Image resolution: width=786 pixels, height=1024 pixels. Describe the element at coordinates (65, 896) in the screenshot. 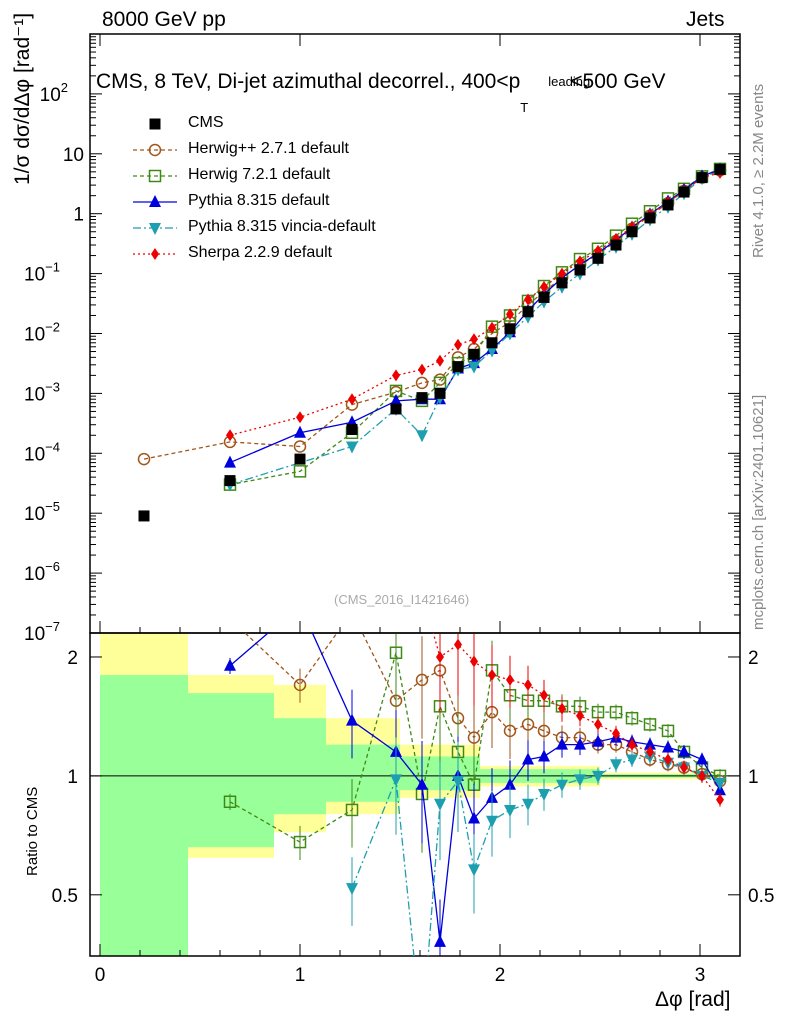

I see `ratio-tick-label: 0.5` at that location.